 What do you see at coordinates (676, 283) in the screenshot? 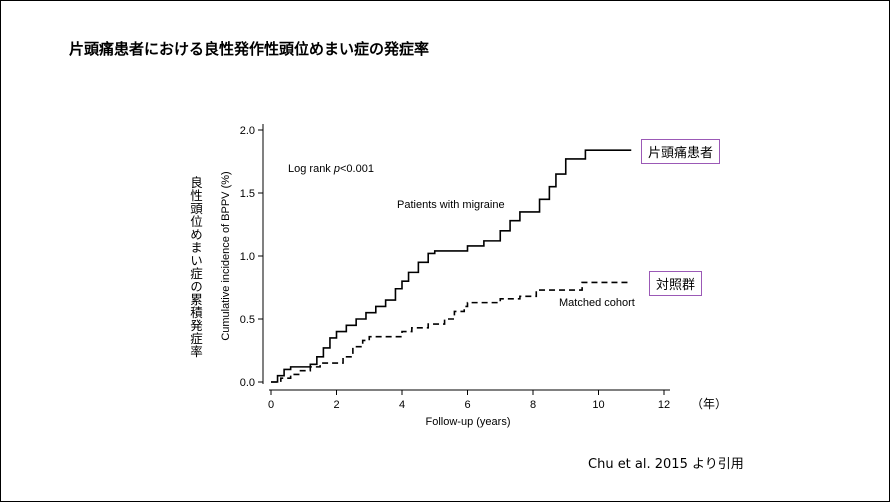
I see `series-tag: 対照群` at bounding box center [676, 283].